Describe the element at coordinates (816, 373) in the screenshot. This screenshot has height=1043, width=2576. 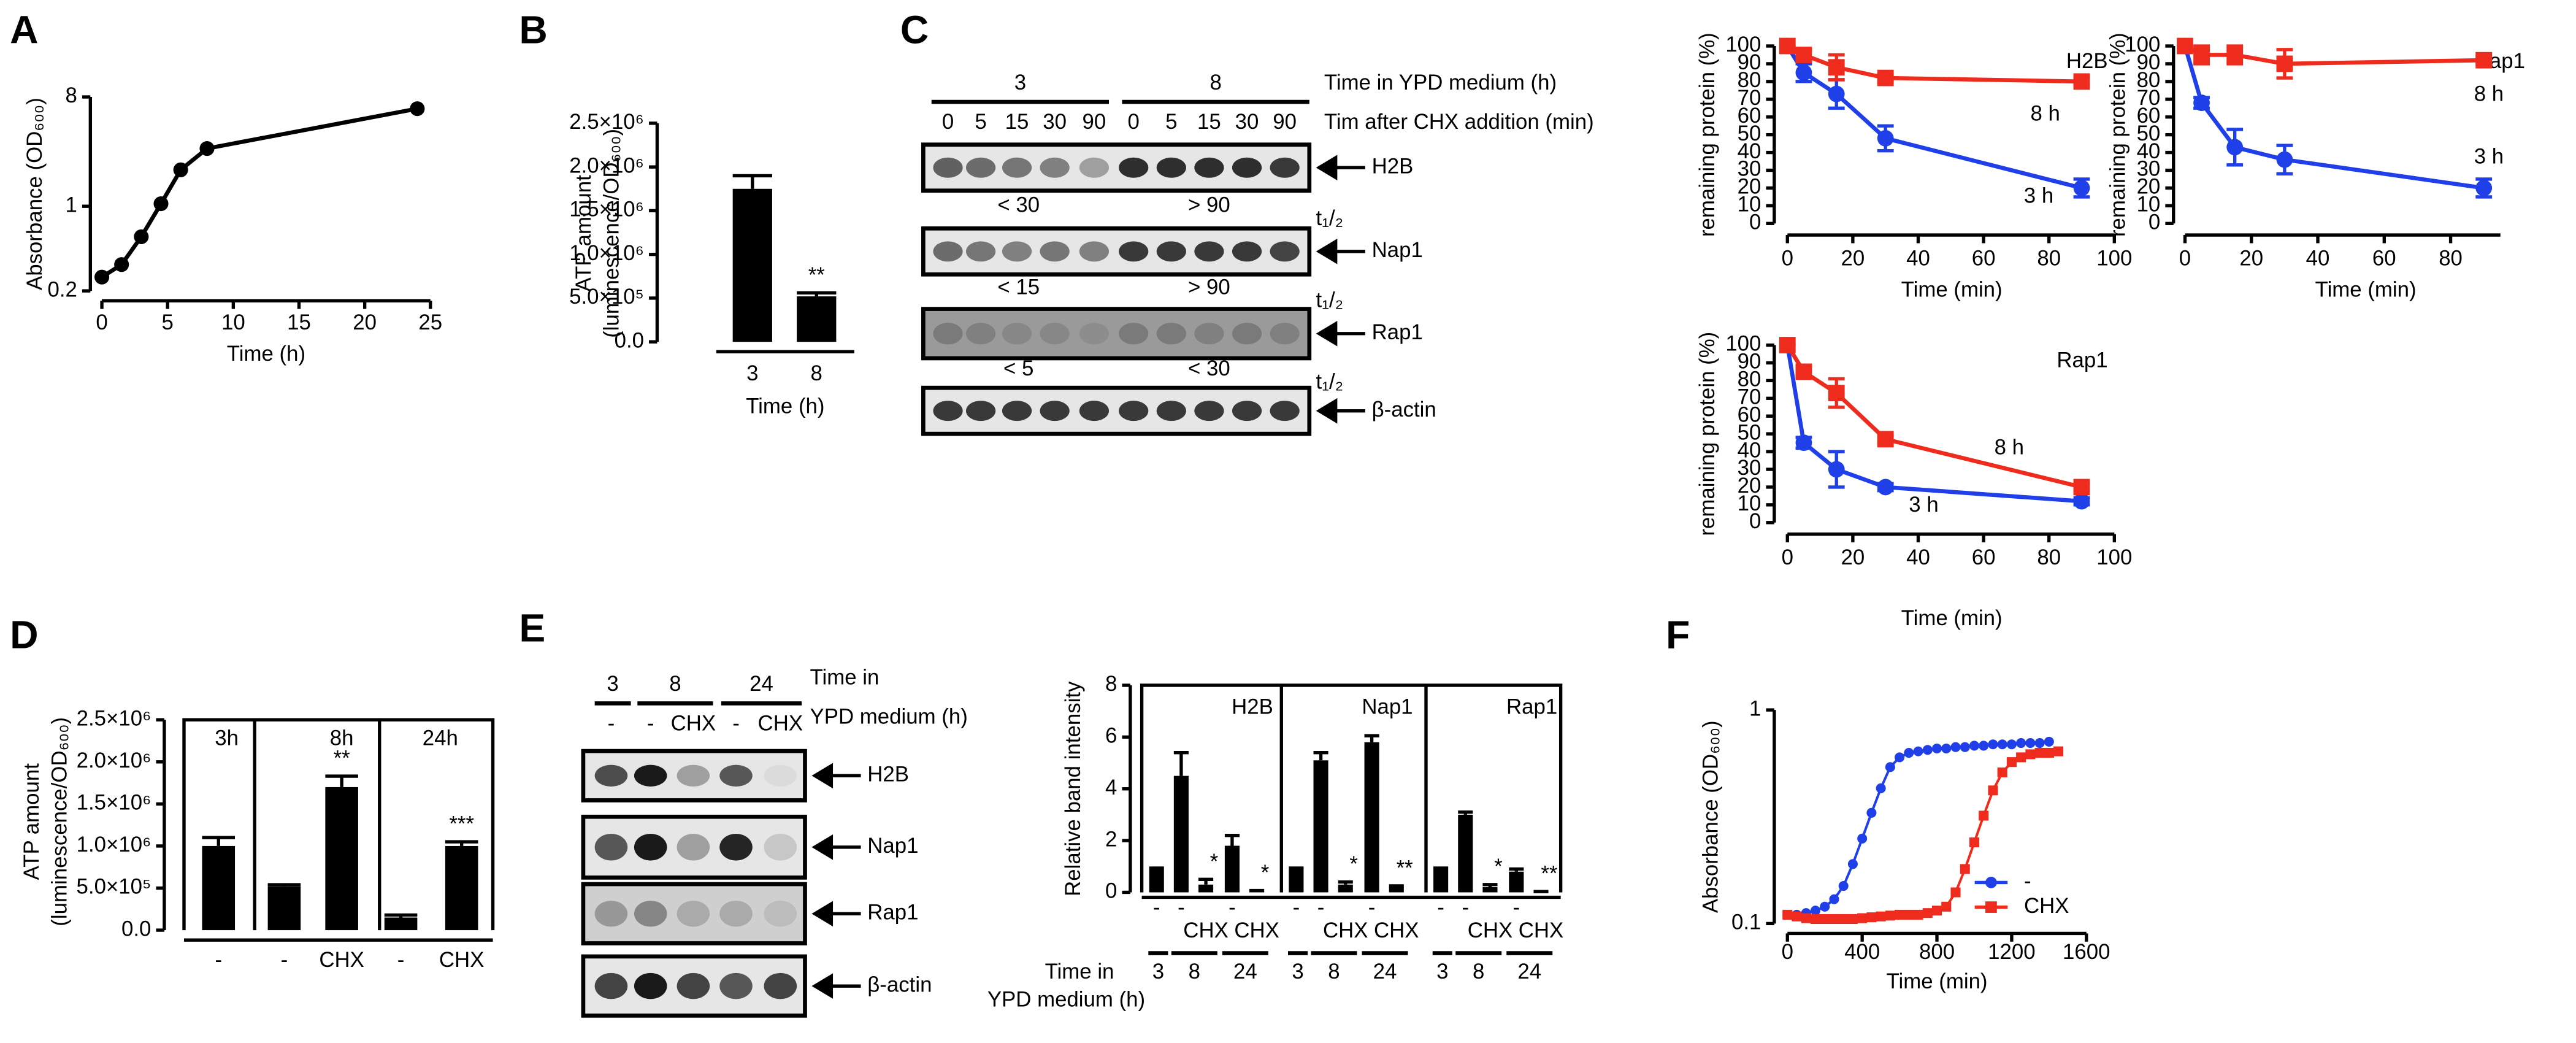
I see `x-tick-label: 8` at that location.